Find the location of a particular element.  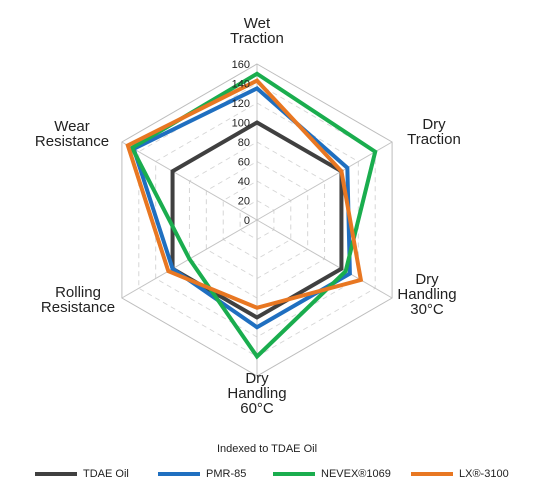

tick-label-0: 0 is located at coordinates (247, 221).